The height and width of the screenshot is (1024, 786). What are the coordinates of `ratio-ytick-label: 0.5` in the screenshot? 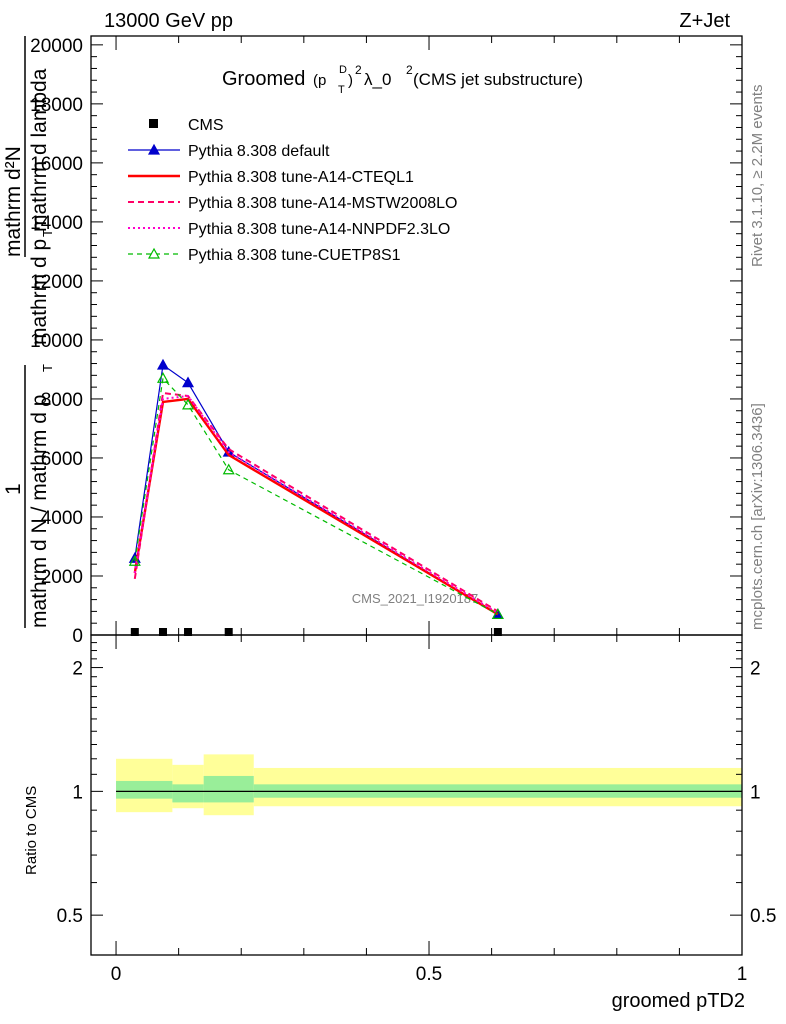 It's located at (70, 916).